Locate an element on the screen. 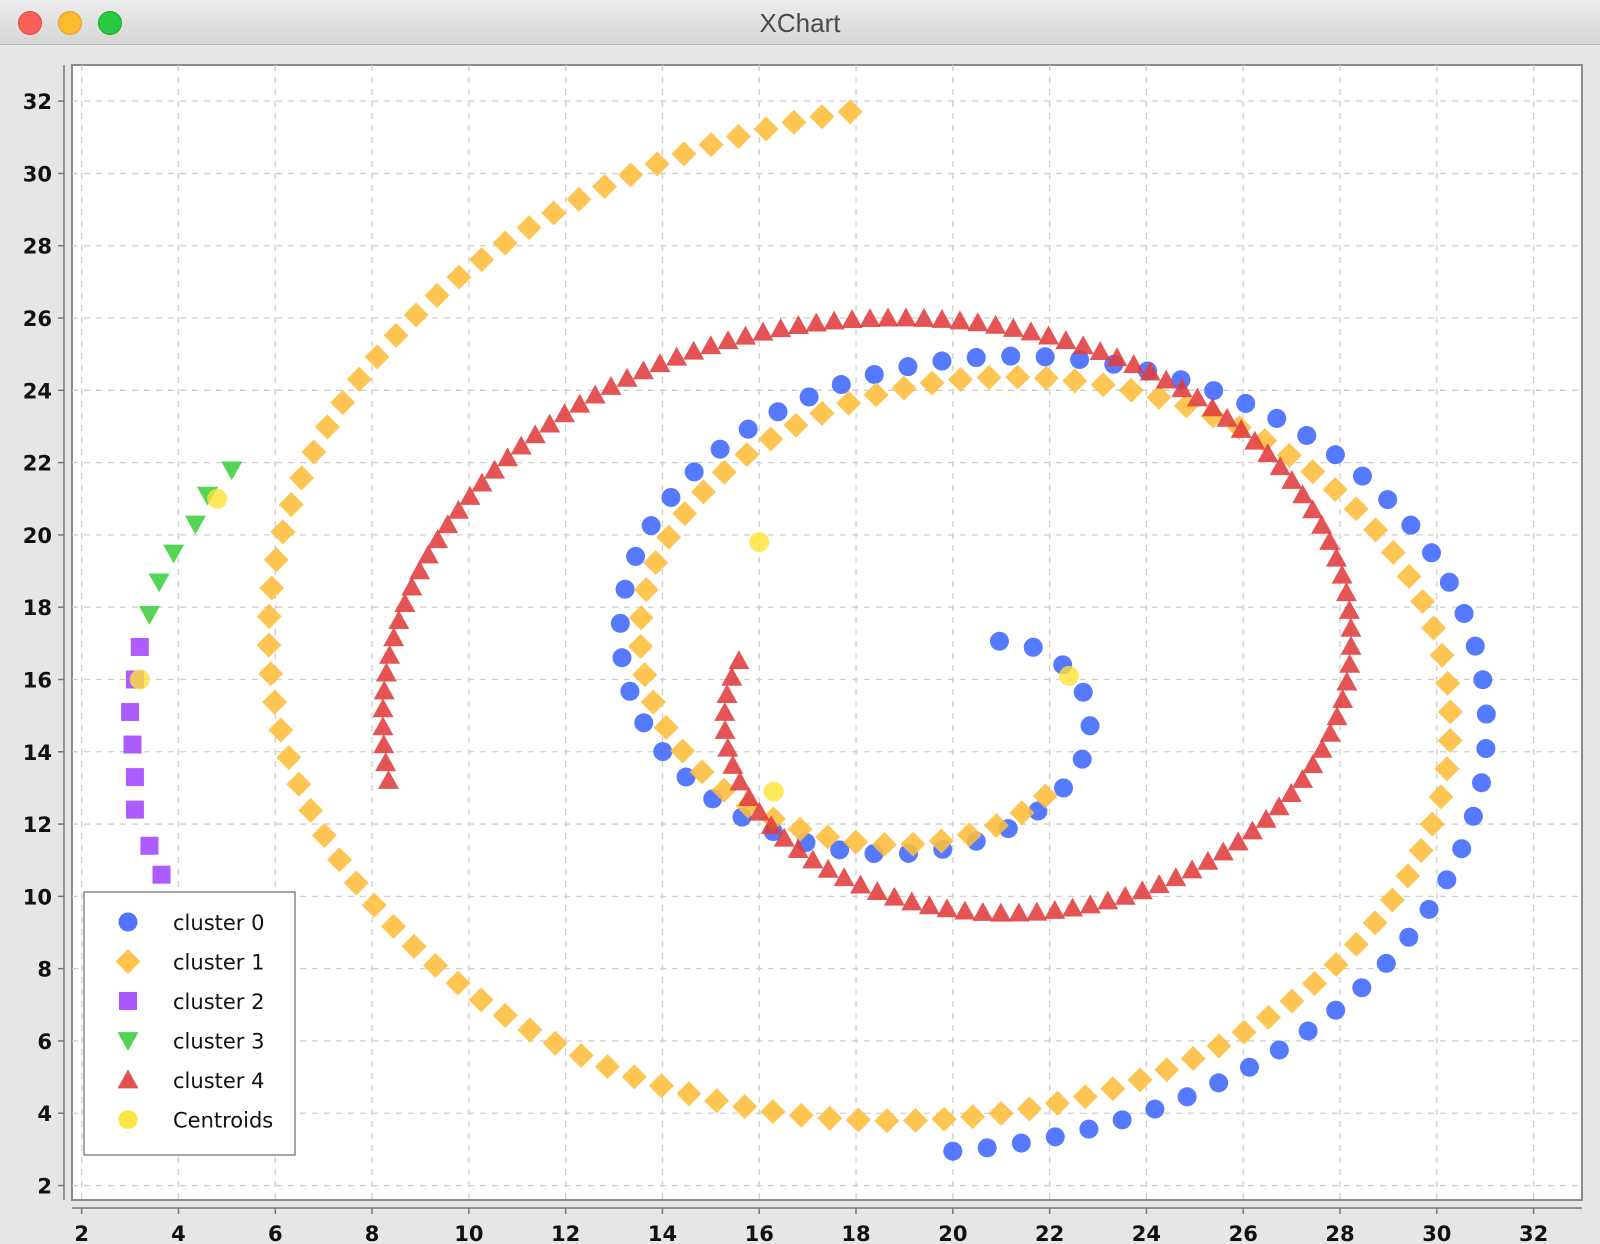 Image resolution: width=1600 pixels, height=1244 pixels. zoom-button is located at coordinates (110, 23).